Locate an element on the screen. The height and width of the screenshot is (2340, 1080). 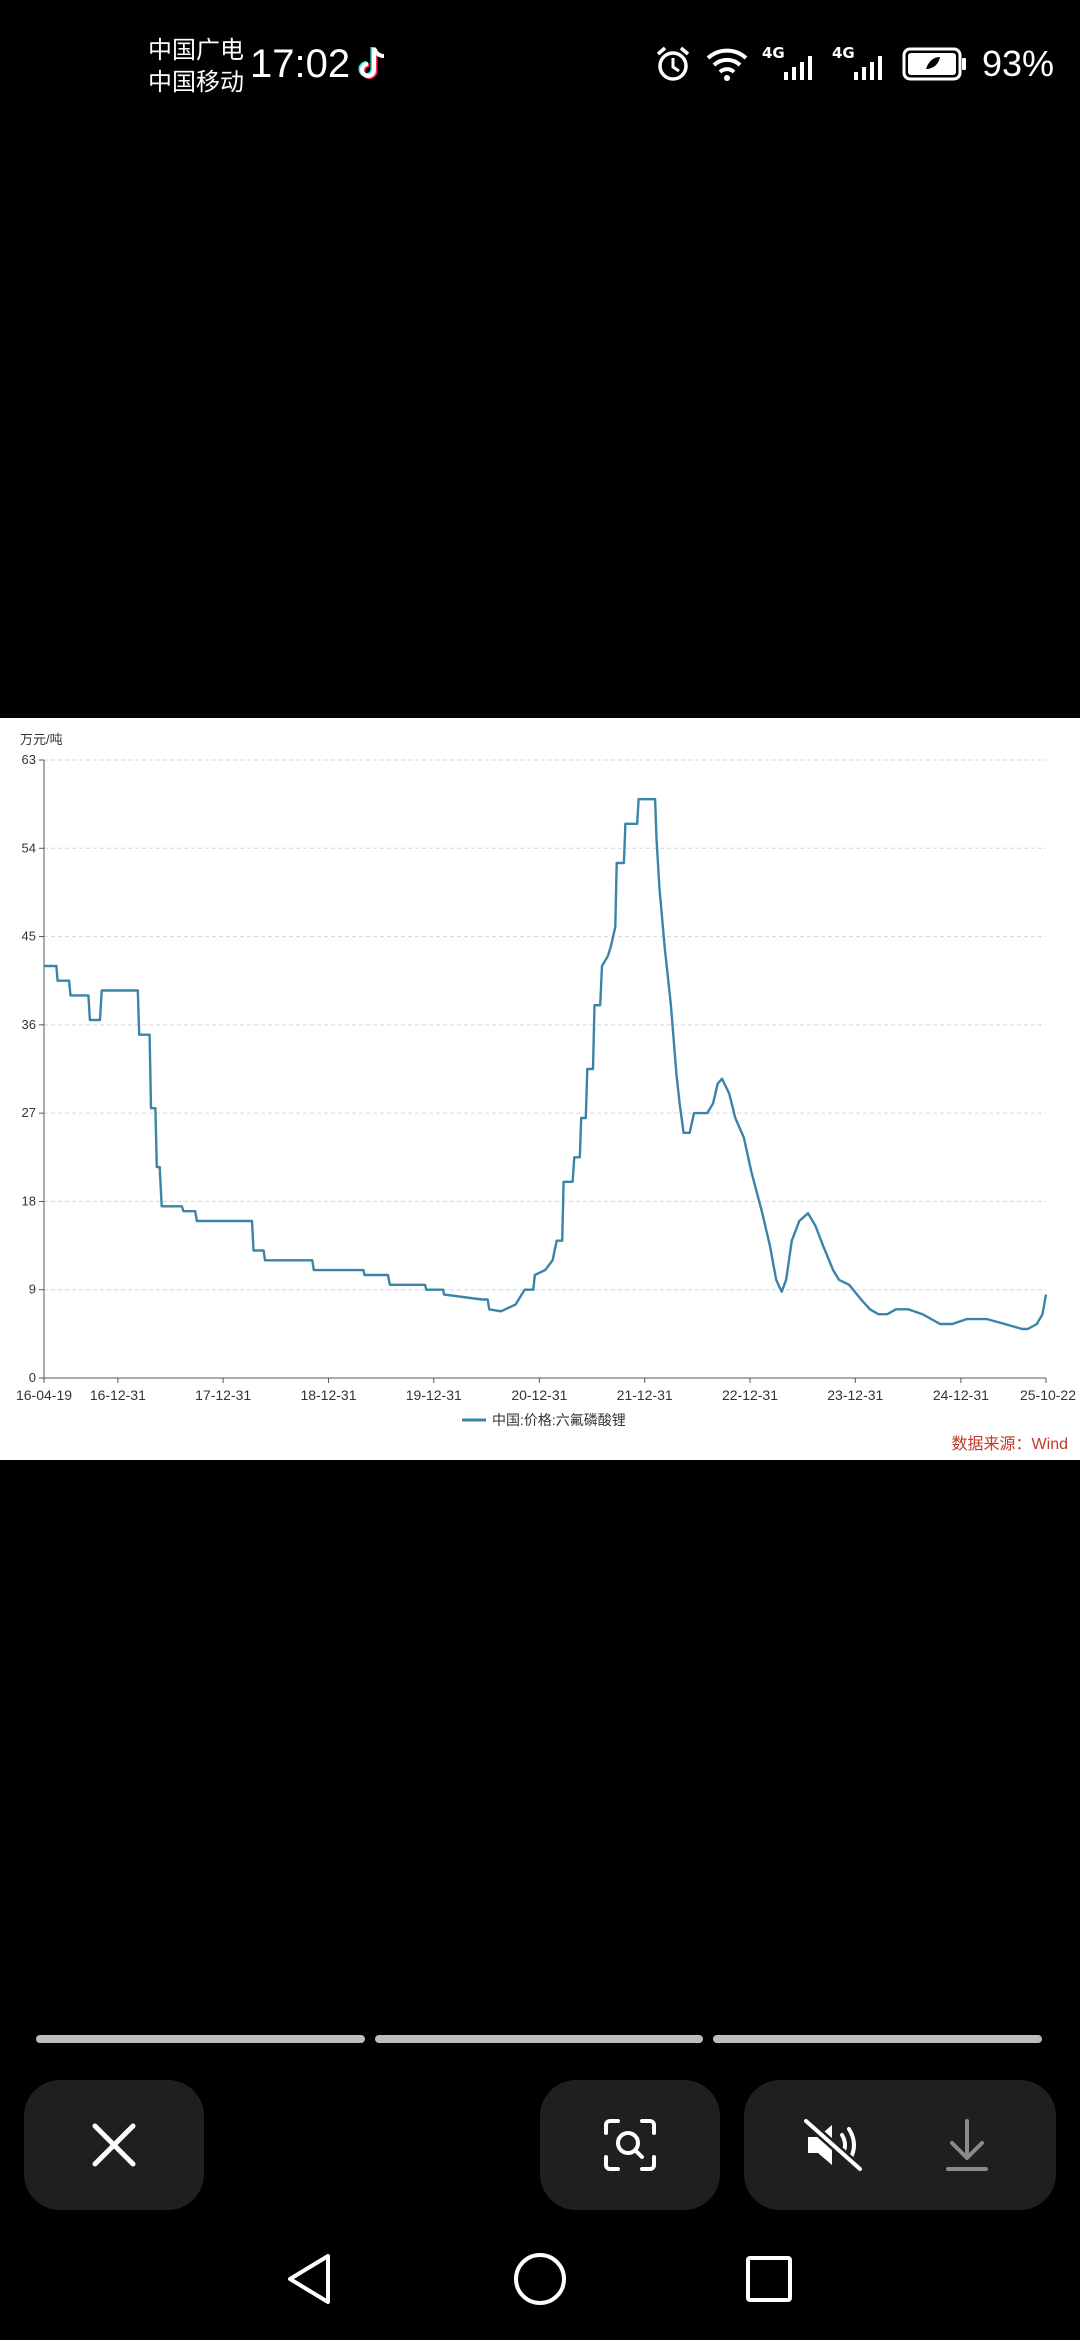
recents-icon is located at coordinates (769, 2279).